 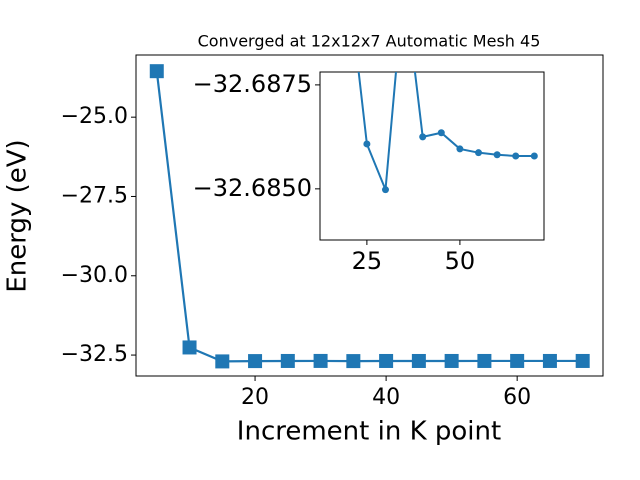 What do you see at coordinates (369, 41) in the screenshot?
I see `chart-title: Converged at 12x12x7 Automatic Mesh 45` at bounding box center [369, 41].